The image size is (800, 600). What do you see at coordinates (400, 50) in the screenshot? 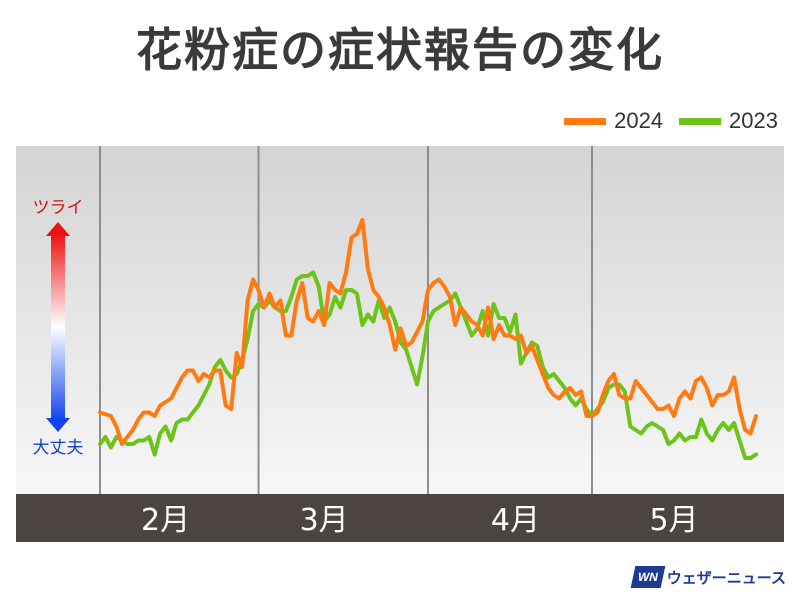
I see `chart-title: 花粉症の症状報告の変化` at bounding box center [400, 50].